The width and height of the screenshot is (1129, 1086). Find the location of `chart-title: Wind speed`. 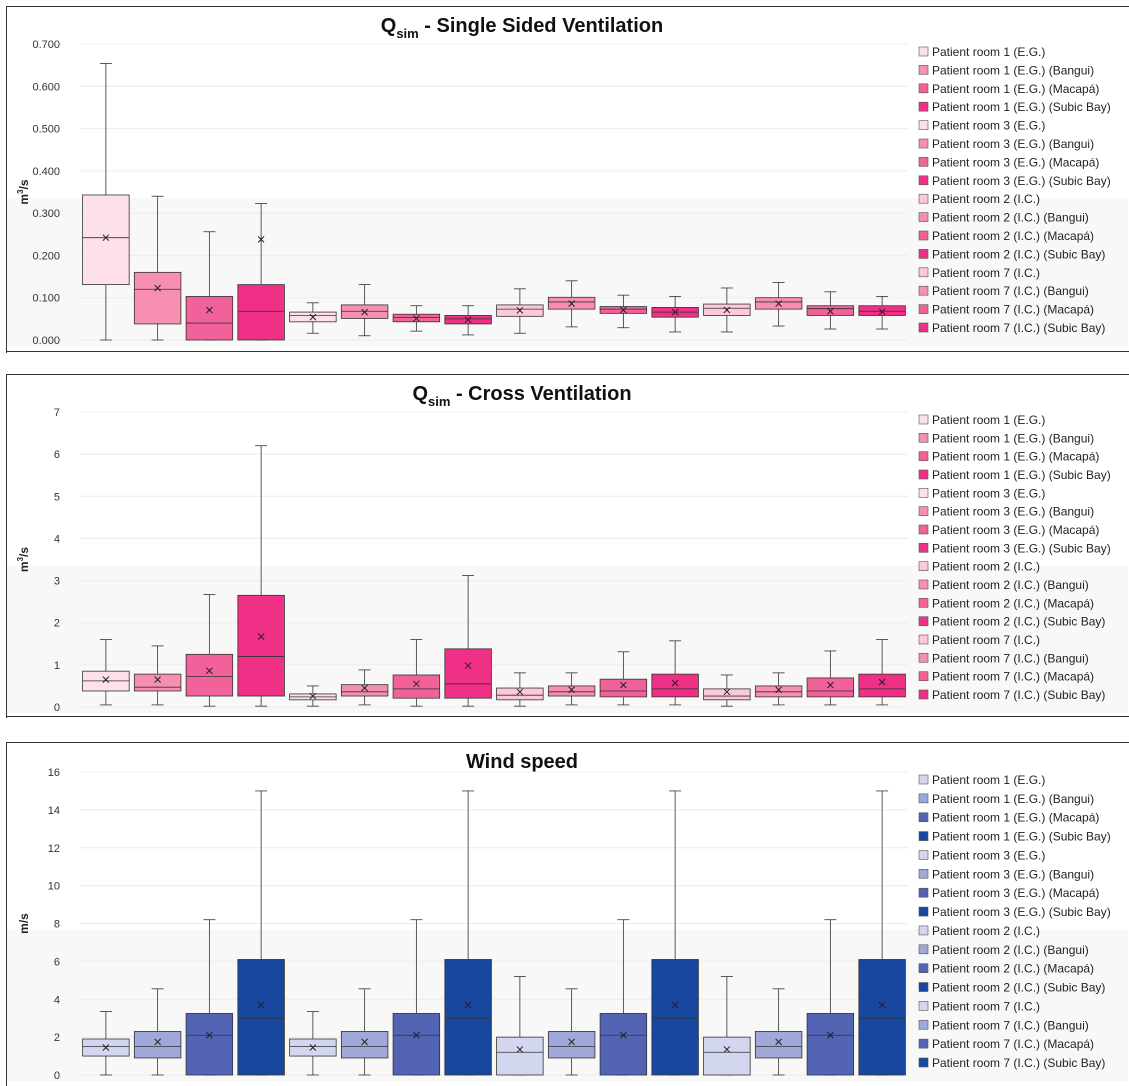

chart-title: Wind speed is located at coordinates (522, 762).